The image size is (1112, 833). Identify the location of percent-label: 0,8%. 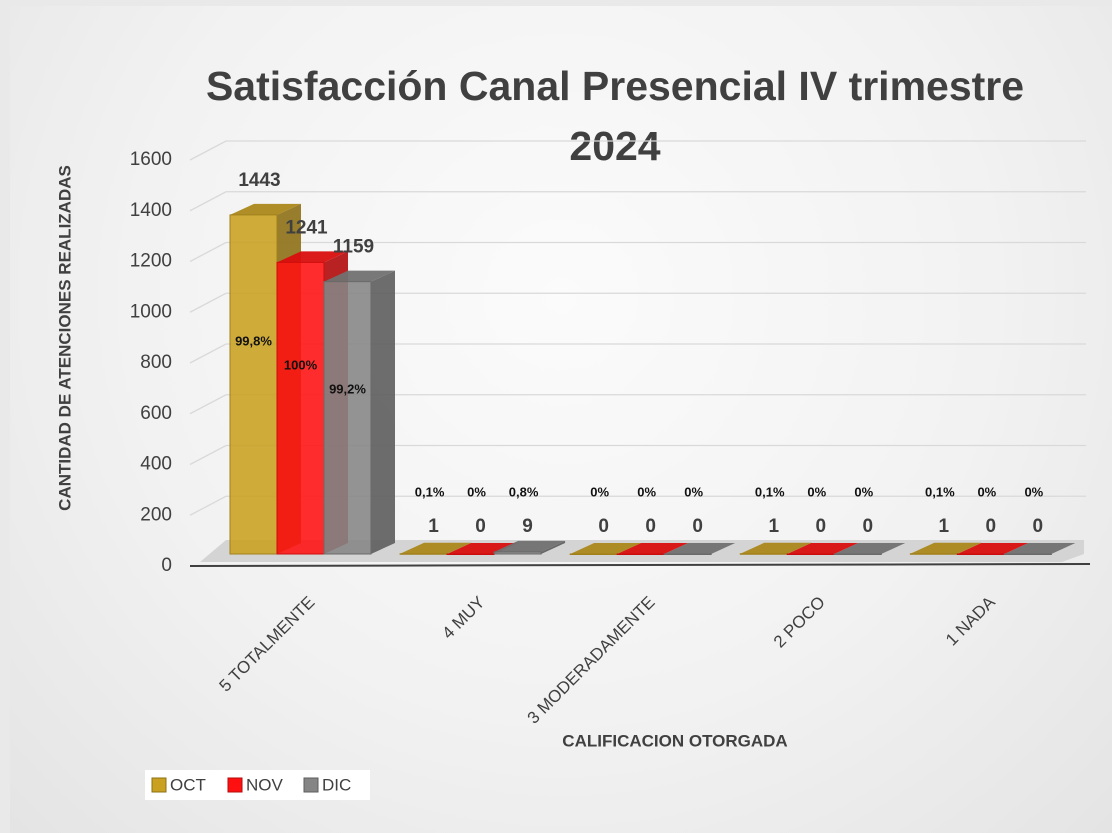
(524, 491).